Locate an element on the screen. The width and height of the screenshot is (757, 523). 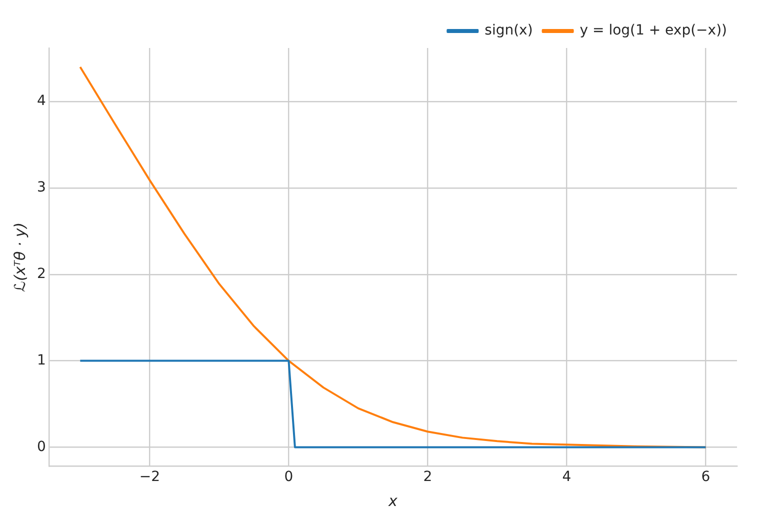
y-tick-label: 4 is located at coordinates (41, 101).